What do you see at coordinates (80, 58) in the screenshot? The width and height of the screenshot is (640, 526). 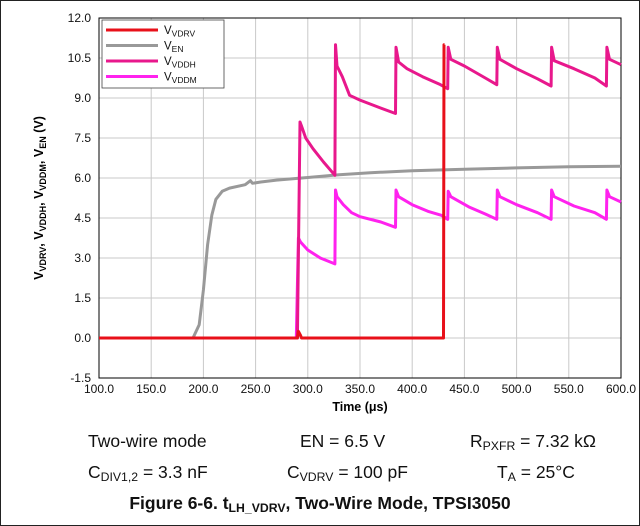 I see `y-tick-label: 10.5` at bounding box center [80, 58].